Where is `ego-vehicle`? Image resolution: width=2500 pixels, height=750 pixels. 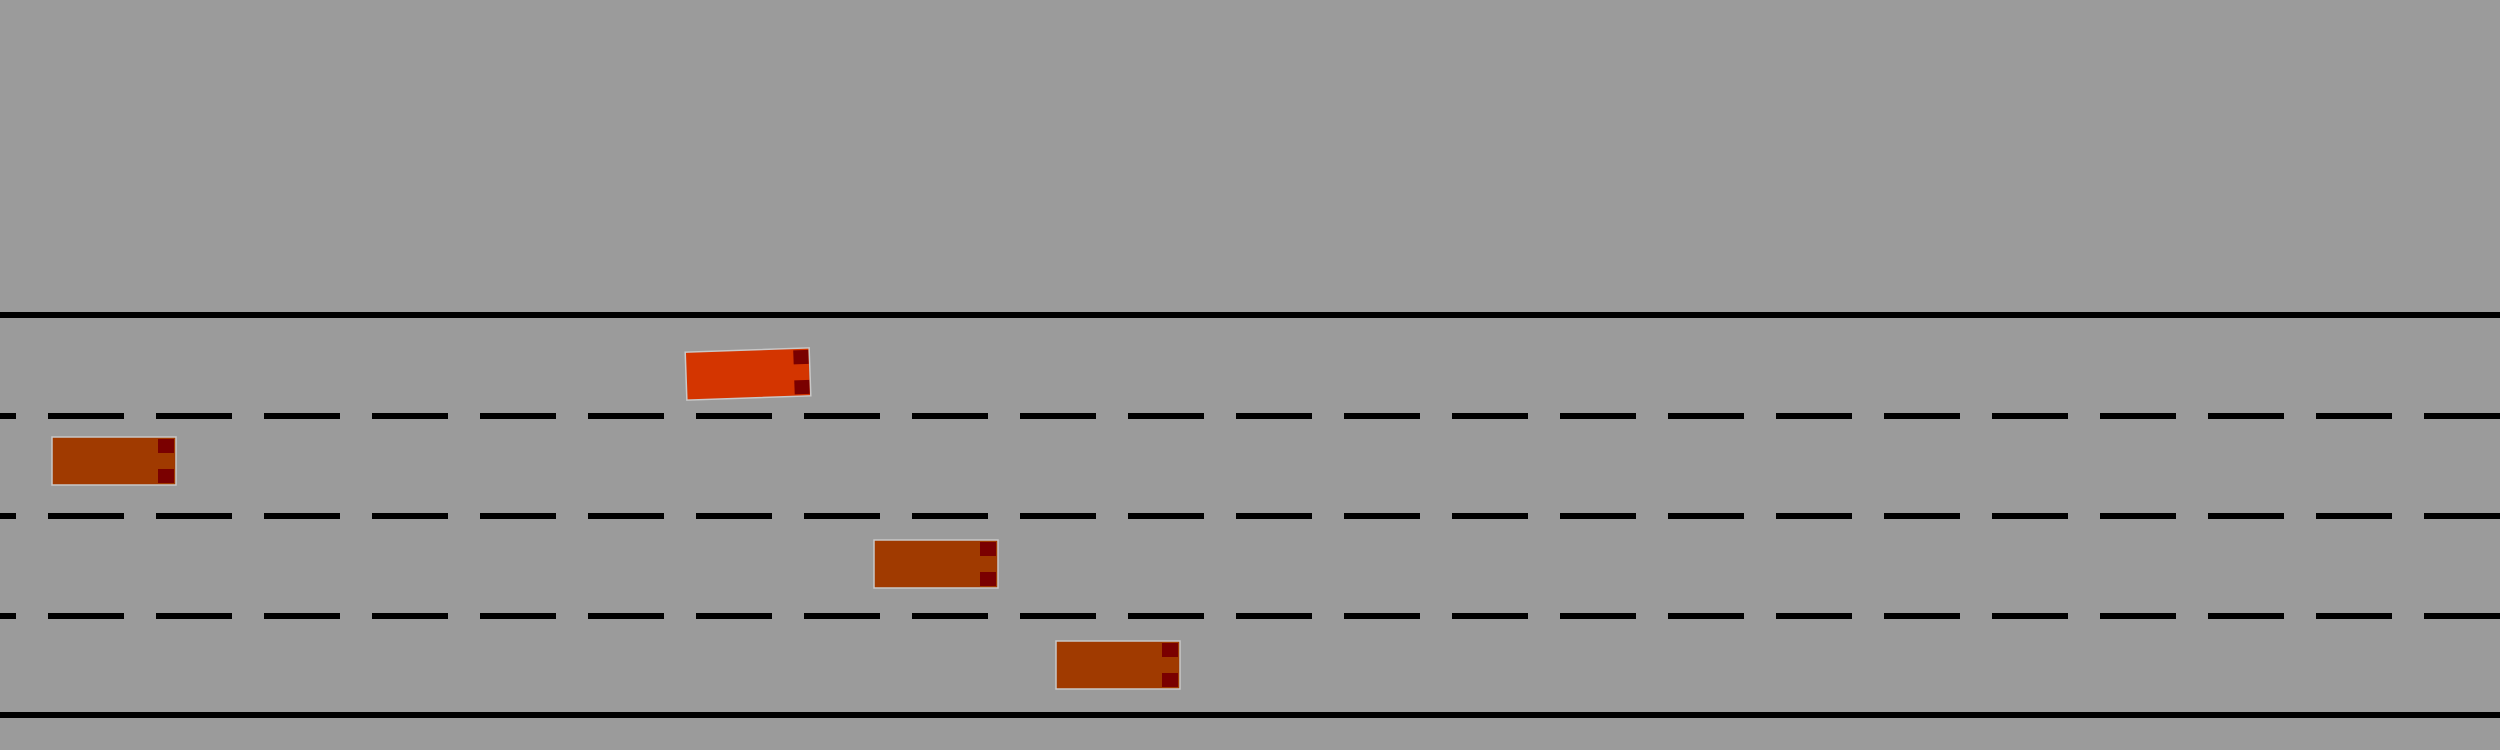 ego-vehicle is located at coordinates (748, 374).